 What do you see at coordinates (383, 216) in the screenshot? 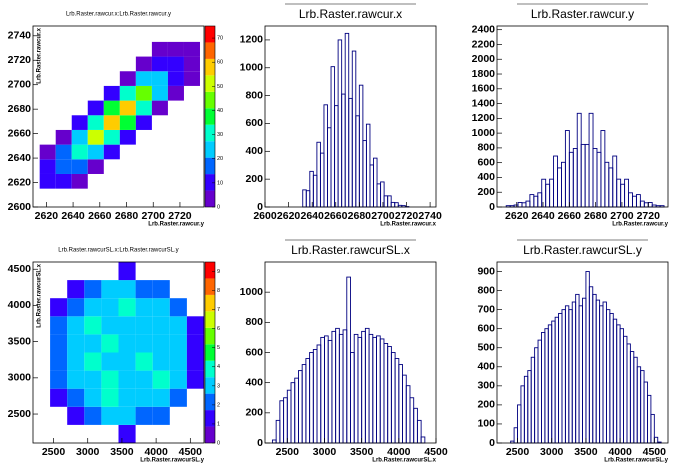
I see `x-tick-label: 2700` at bounding box center [383, 216].